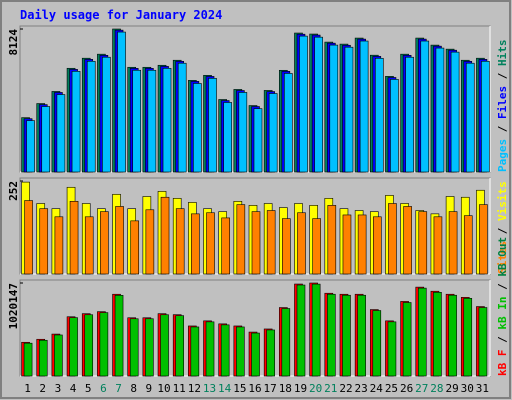 Image resolution: width=512 pixels, height=400 pixels. I want to click on x-tick-label: 27, so click(421, 388).